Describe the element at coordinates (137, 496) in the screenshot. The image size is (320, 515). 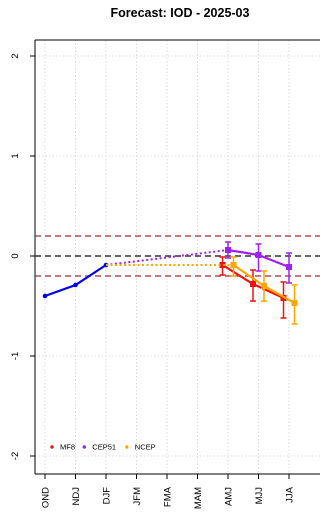
I see `x-tick-label: JFM` at that location.